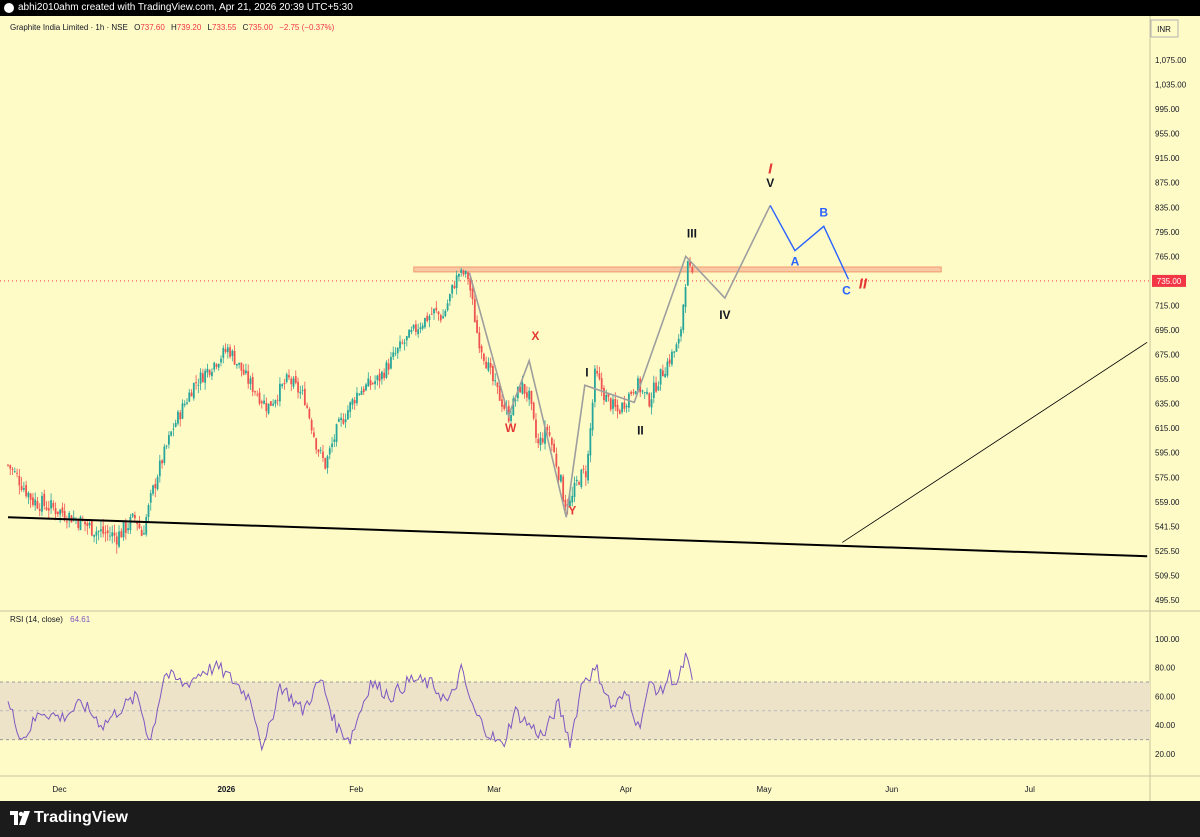 Image resolution: width=1200 pixels, height=837 pixels. Describe the element at coordinates (306, 27) in the screenshot. I see `change-value: −2.75 (−0.37%)` at that location.